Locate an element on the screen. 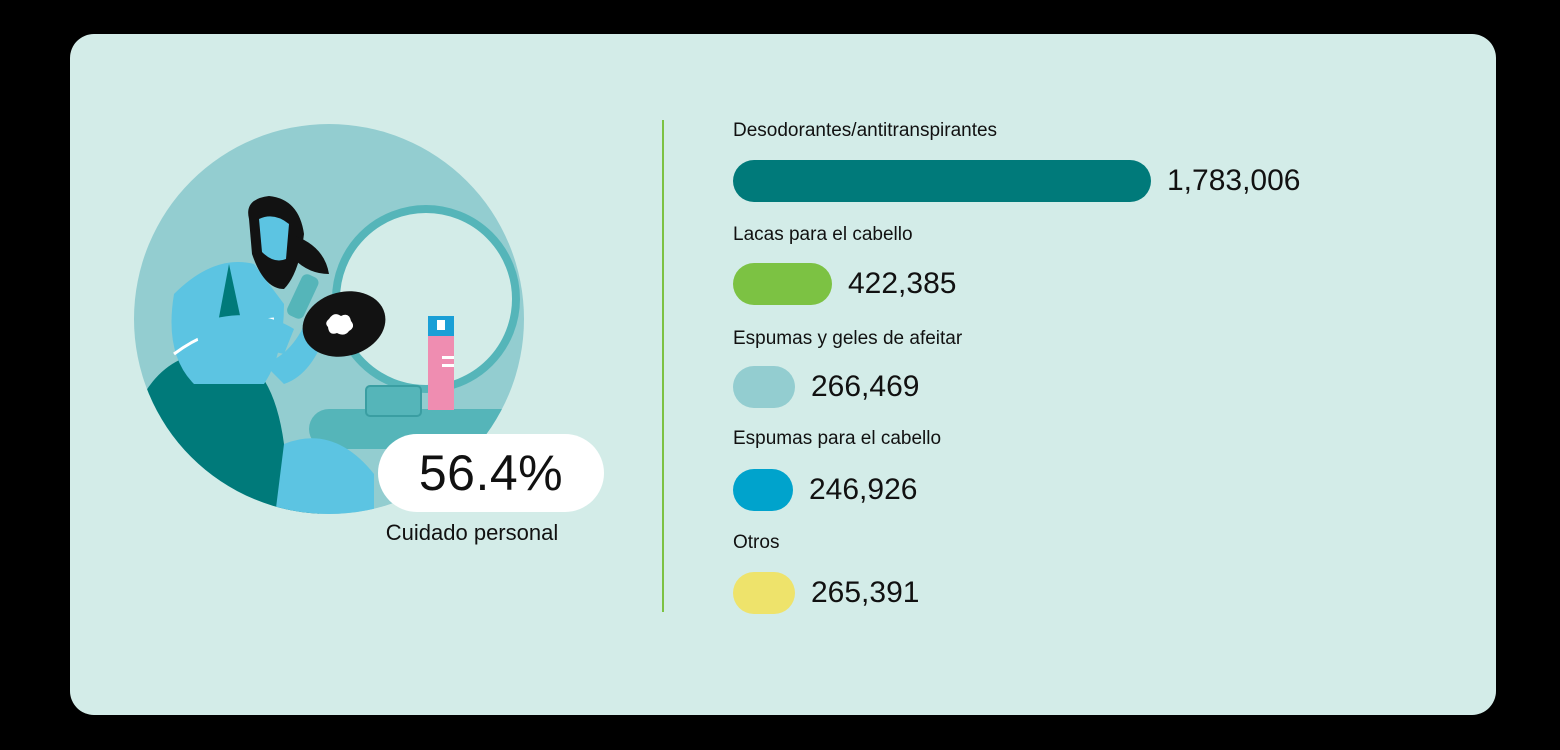 The image size is (1560, 750). divider-line is located at coordinates (663, 366).